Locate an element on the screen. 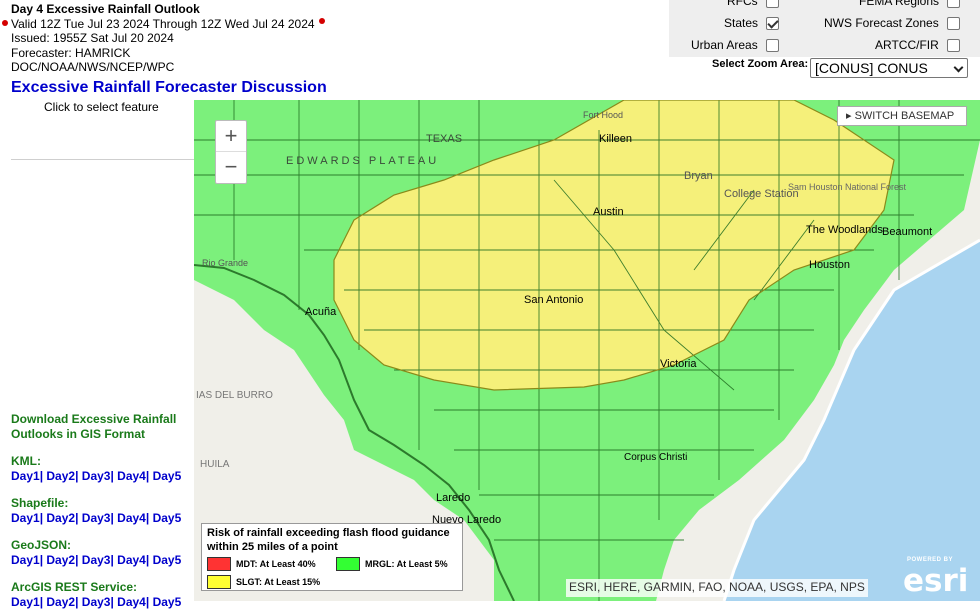 This screenshot has width=980, height=610. layer-nws-zones-checkbox is located at coordinates (953, 23).